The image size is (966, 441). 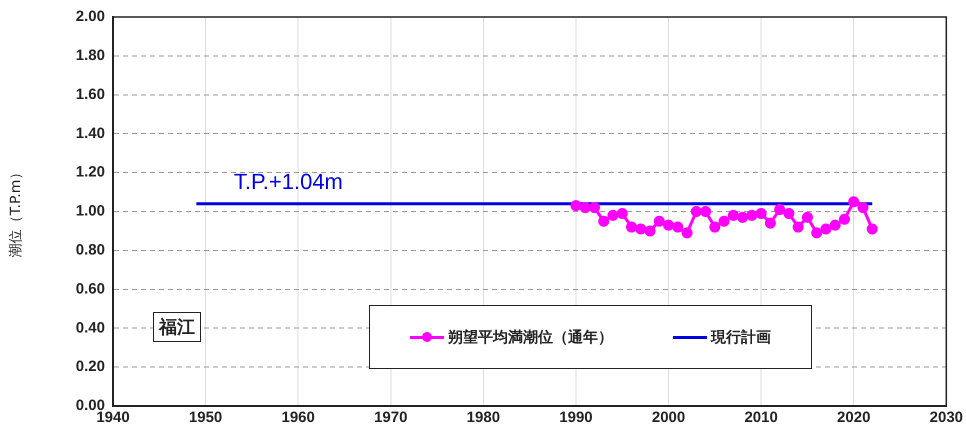 What do you see at coordinates (90, 172) in the screenshot?
I see `y-tick-label: 1.20` at bounding box center [90, 172].